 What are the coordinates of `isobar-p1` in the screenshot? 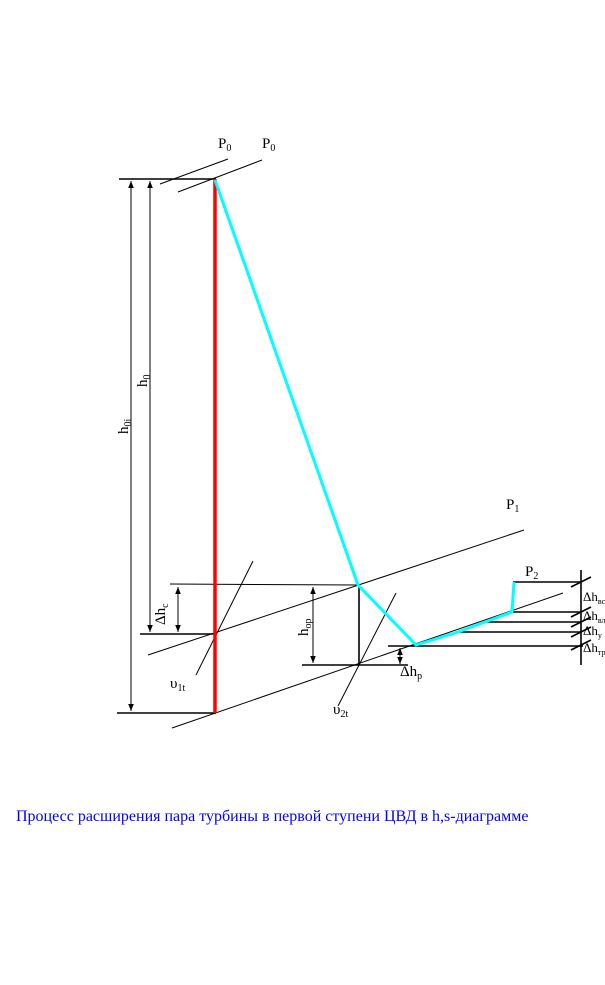 It's located at (336, 592).